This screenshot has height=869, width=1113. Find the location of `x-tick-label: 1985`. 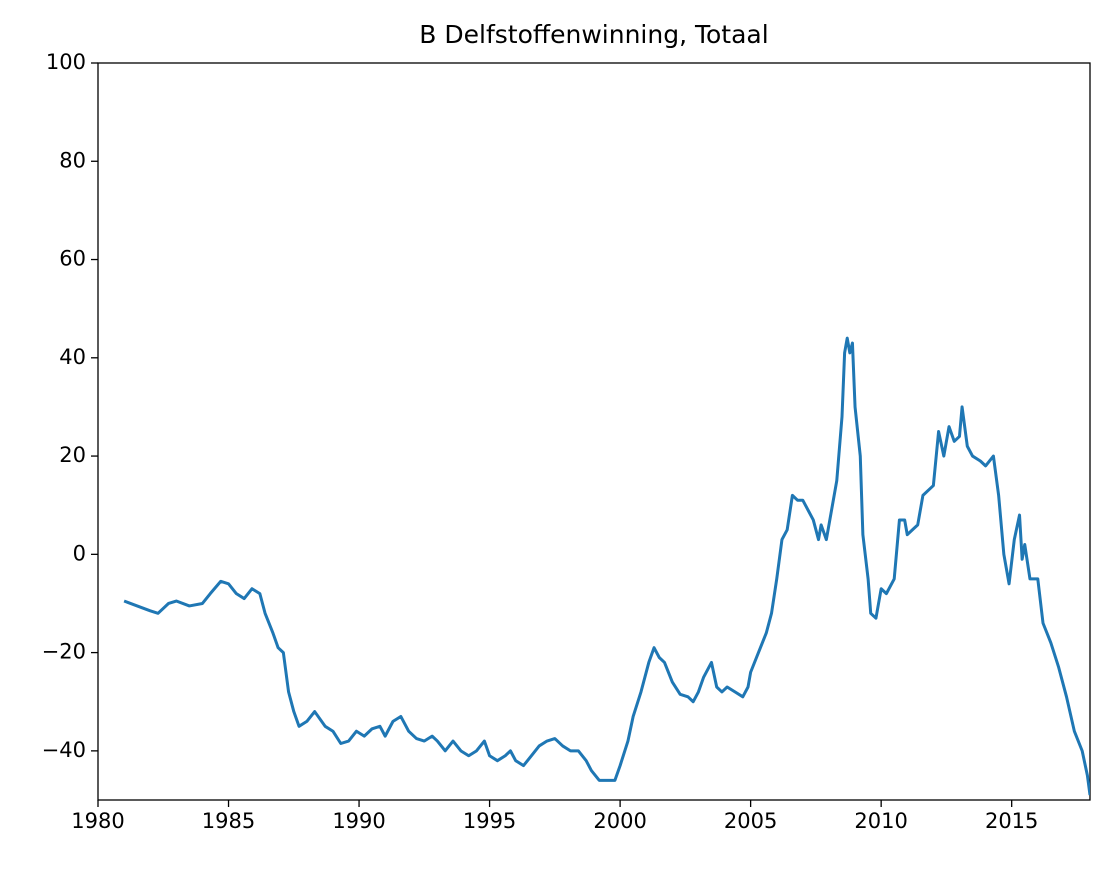

x-tick-label: 1985 is located at coordinates (228, 821).